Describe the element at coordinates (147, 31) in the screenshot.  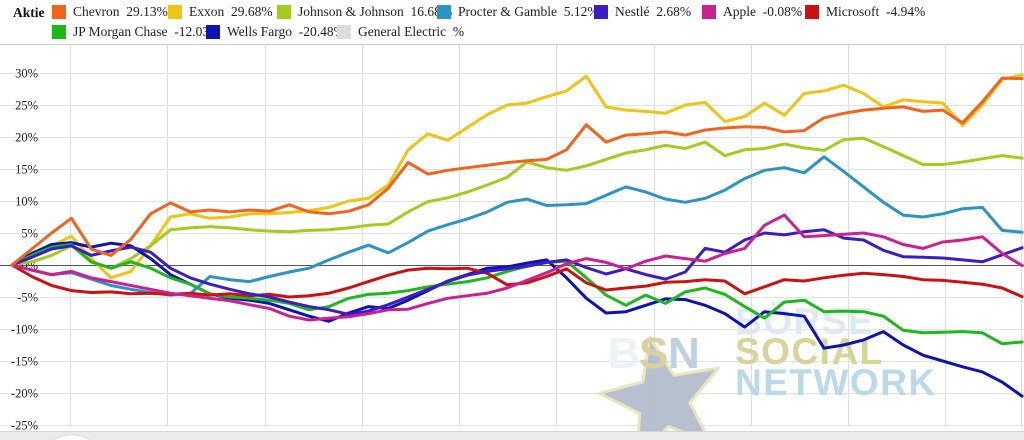
I see `legend-item-label: JP Morgan Chase -12.03%` at that location.